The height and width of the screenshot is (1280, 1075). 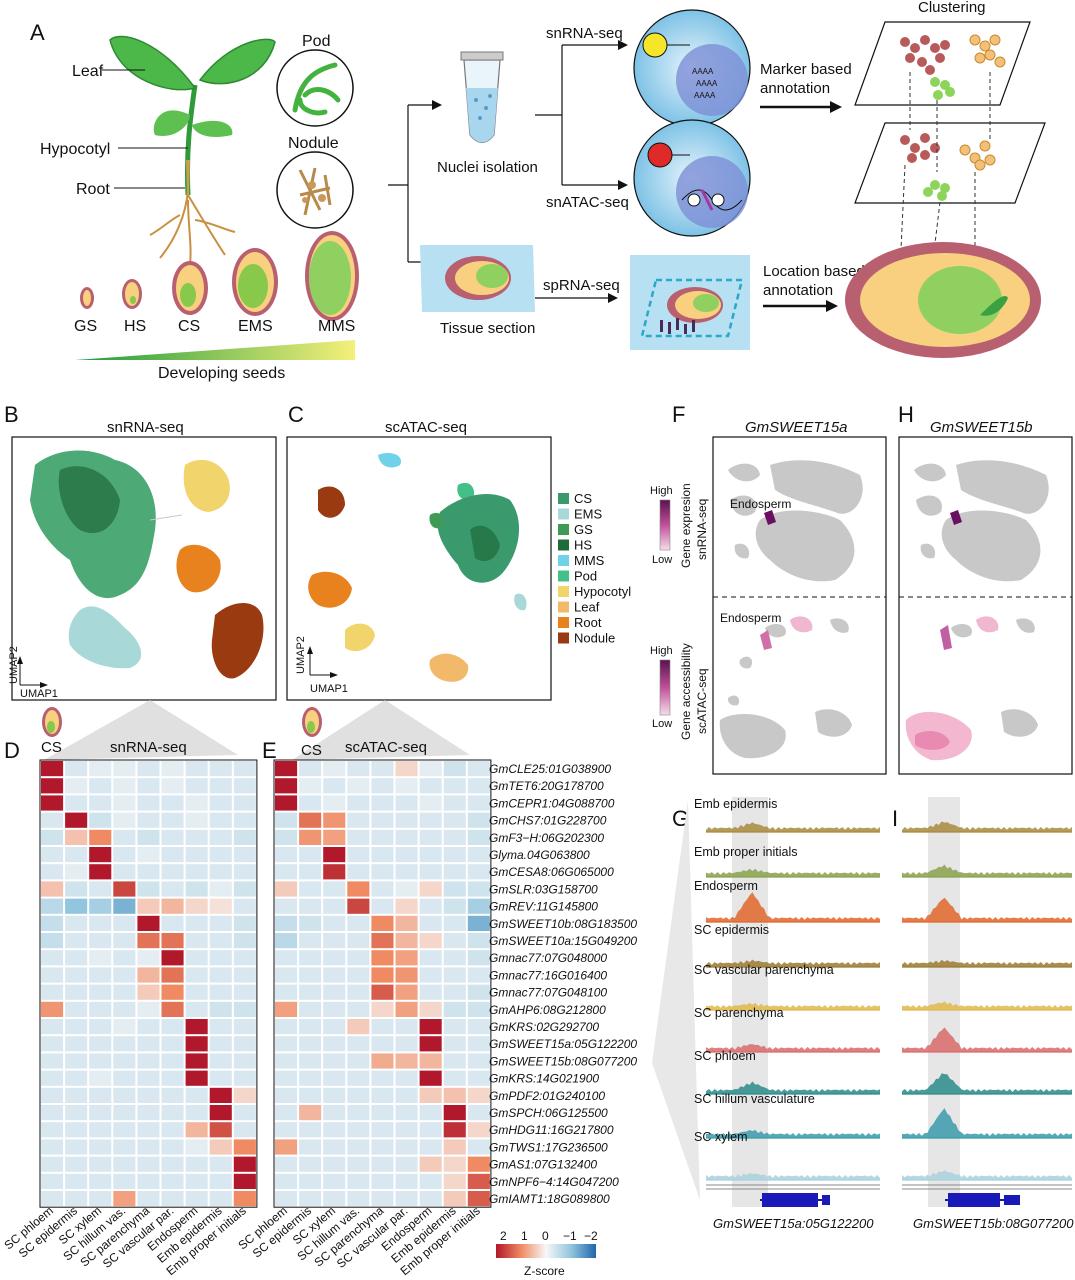 What do you see at coordinates (692, 178) in the screenshot?
I see `snatac-cell-icon` at bounding box center [692, 178].